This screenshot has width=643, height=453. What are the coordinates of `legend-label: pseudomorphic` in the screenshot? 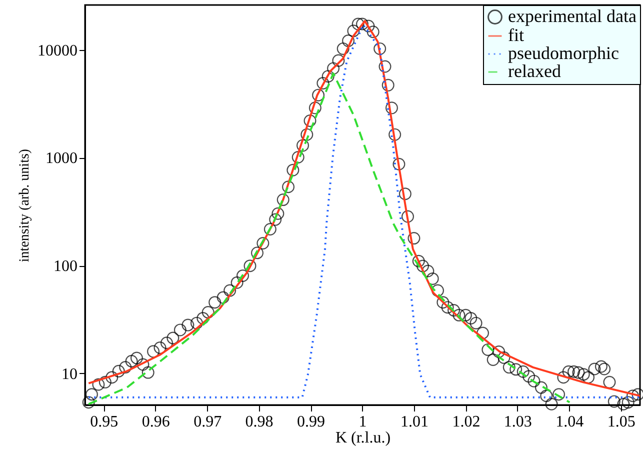 It's located at (563, 53).